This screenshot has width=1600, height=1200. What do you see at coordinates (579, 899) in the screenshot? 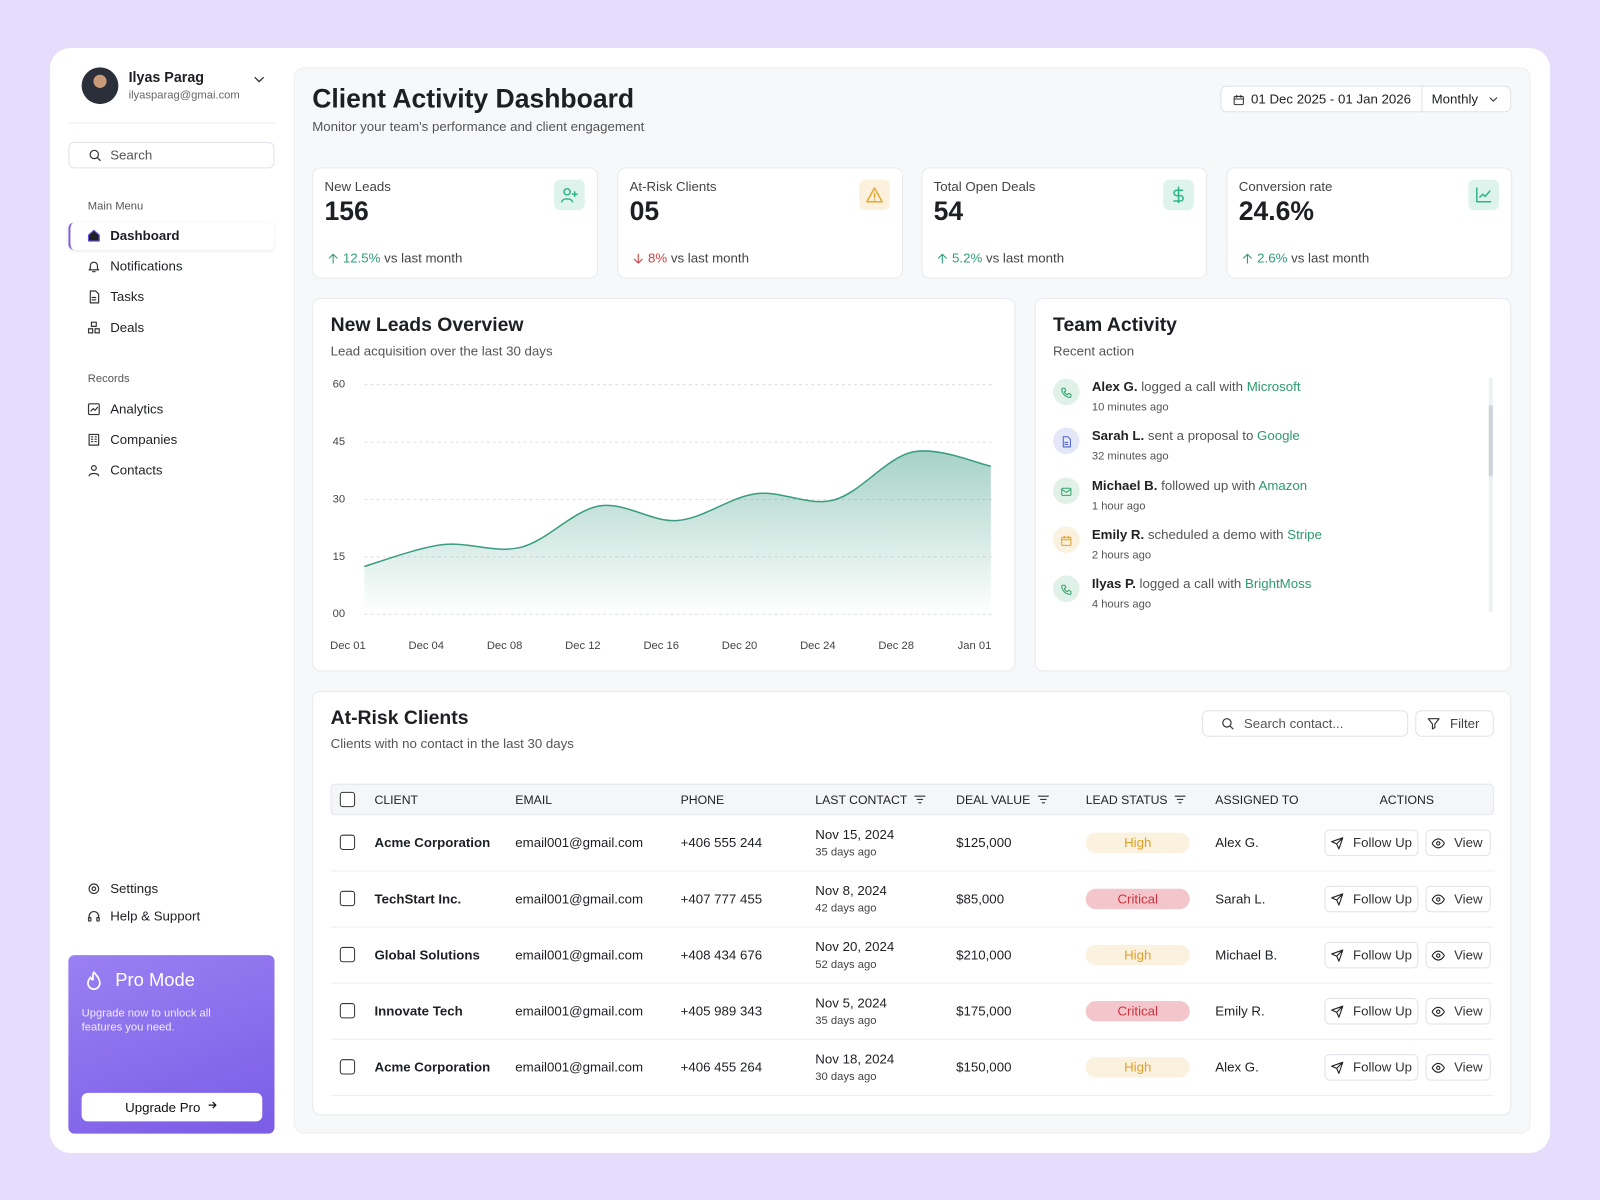
I see `email: email001@gmail.com` at bounding box center [579, 899].